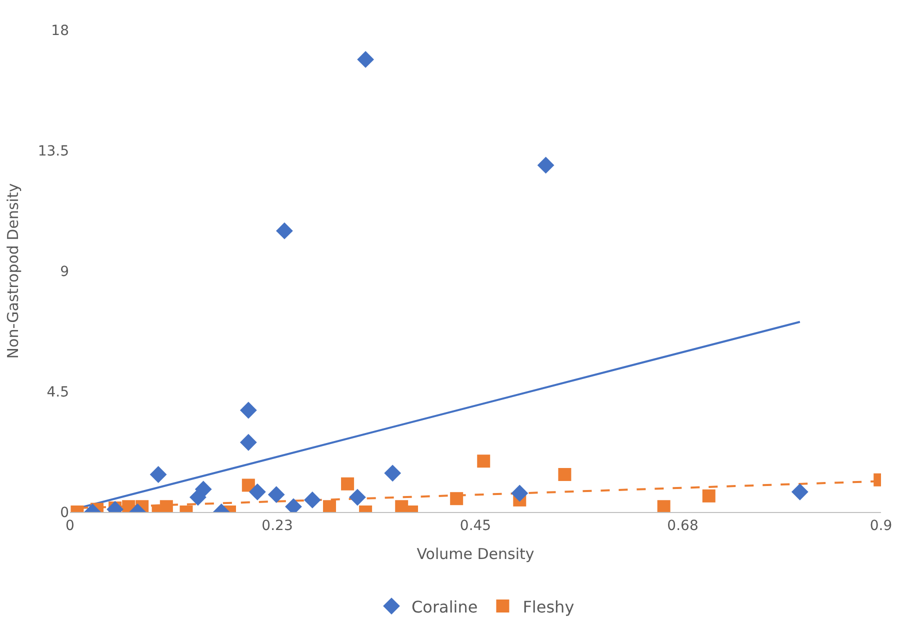  I want to click on x-tick-label: 0.45, so click(476, 526).